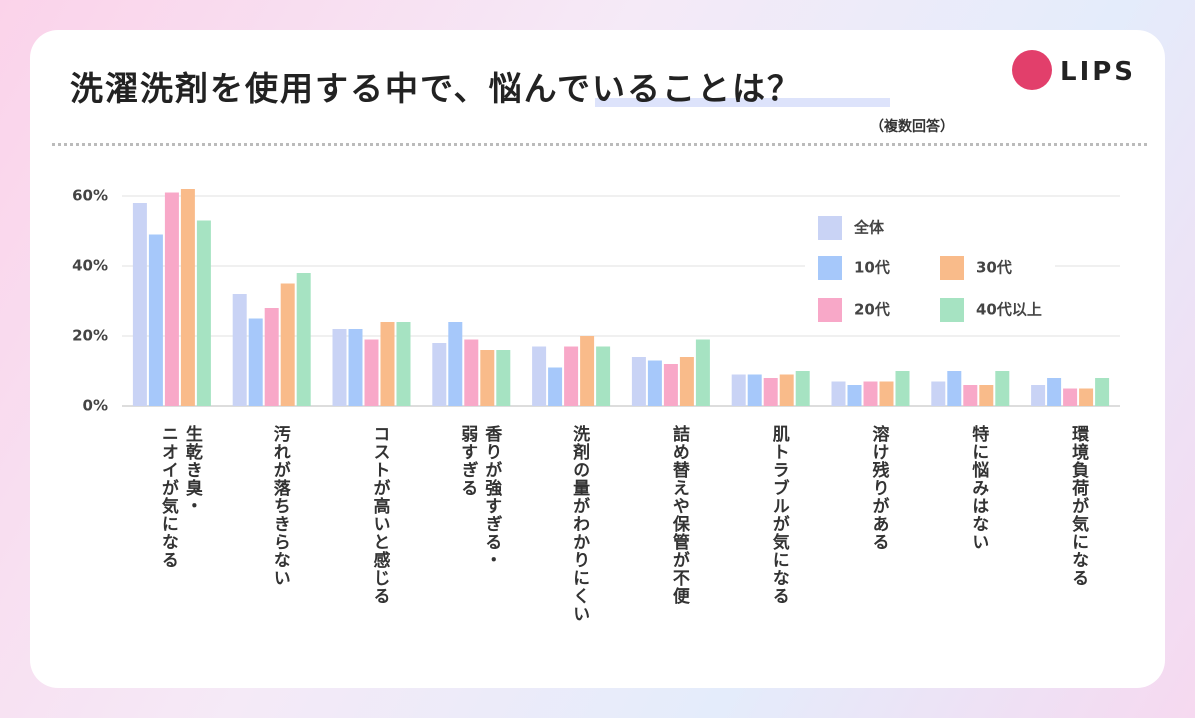  Describe the element at coordinates (599, 144) in the screenshot. I see `divider` at that location.